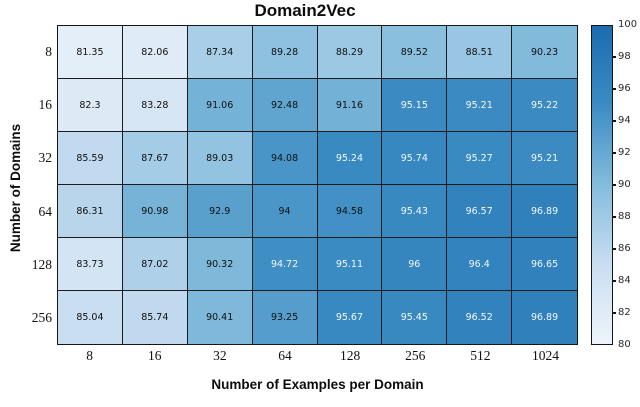 This screenshot has width=640, height=407. What do you see at coordinates (544, 264) in the screenshot?
I see `heatmap-cell: 96.65` at bounding box center [544, 264].